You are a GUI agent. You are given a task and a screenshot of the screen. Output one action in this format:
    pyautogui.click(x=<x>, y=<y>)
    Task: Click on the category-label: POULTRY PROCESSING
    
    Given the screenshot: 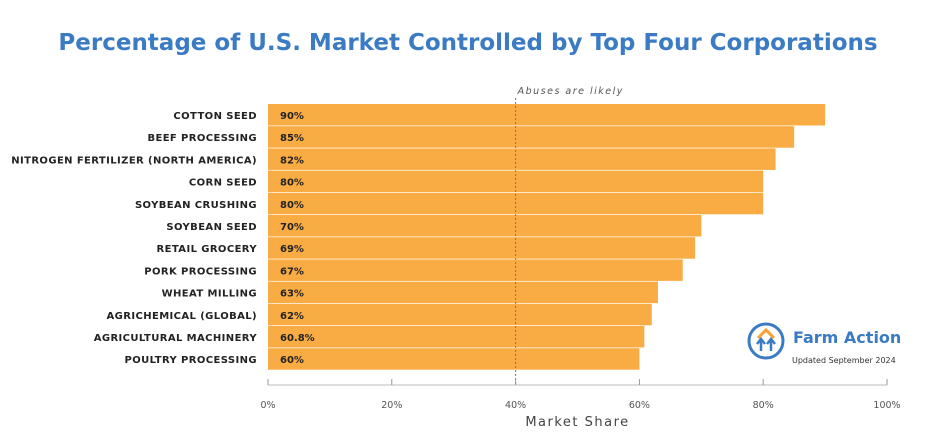 What is the action you would take?
    pyautogui.click(x=190, y=360)
    